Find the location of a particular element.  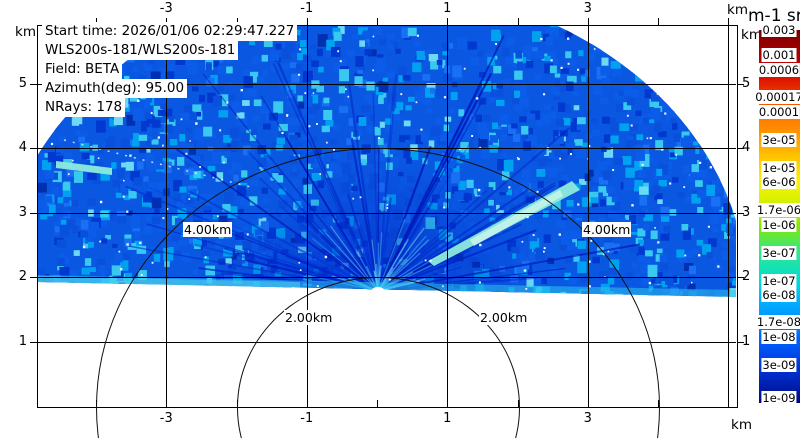

colorbar-tick-label: 1e-08 is located at coordinates (779, 337).